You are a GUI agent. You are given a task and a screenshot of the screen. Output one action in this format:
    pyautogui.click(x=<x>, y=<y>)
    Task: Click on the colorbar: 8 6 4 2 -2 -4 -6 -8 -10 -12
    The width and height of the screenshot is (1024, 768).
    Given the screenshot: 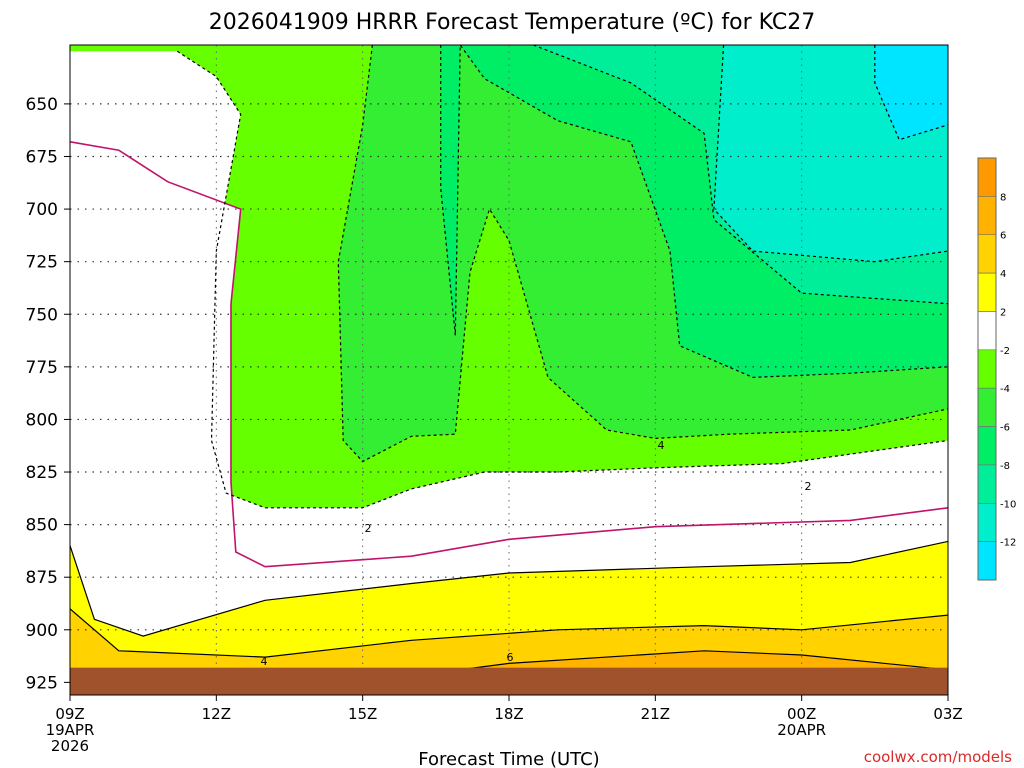 What is the action you would take?
    pyautogui.click(x=996, y=369)
    